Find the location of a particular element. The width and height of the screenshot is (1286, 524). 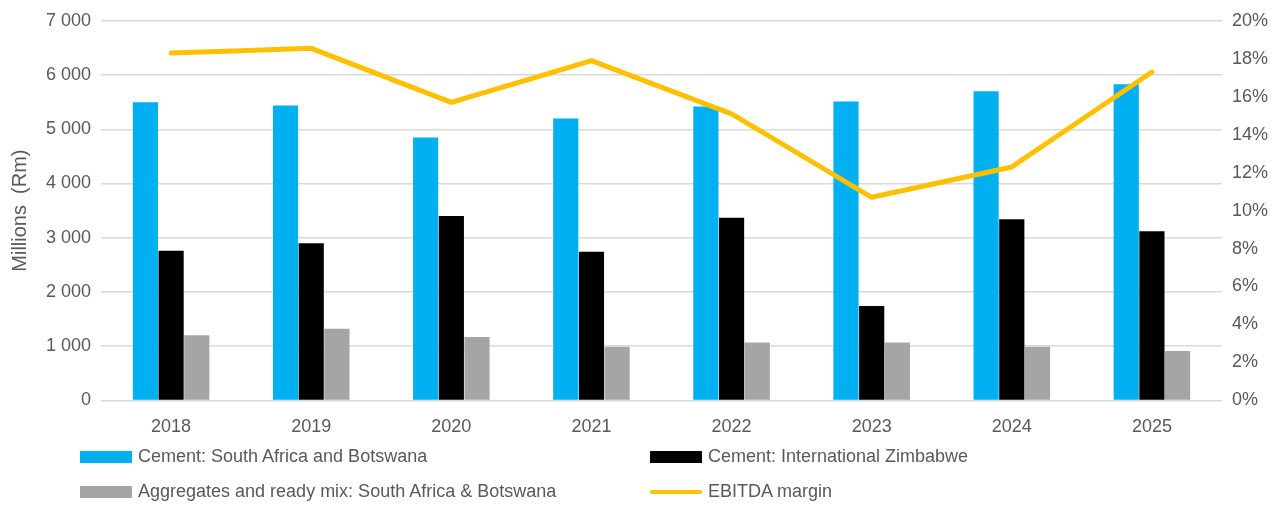

y2-tick-label: 0% is located at coordinates (1244, 399).